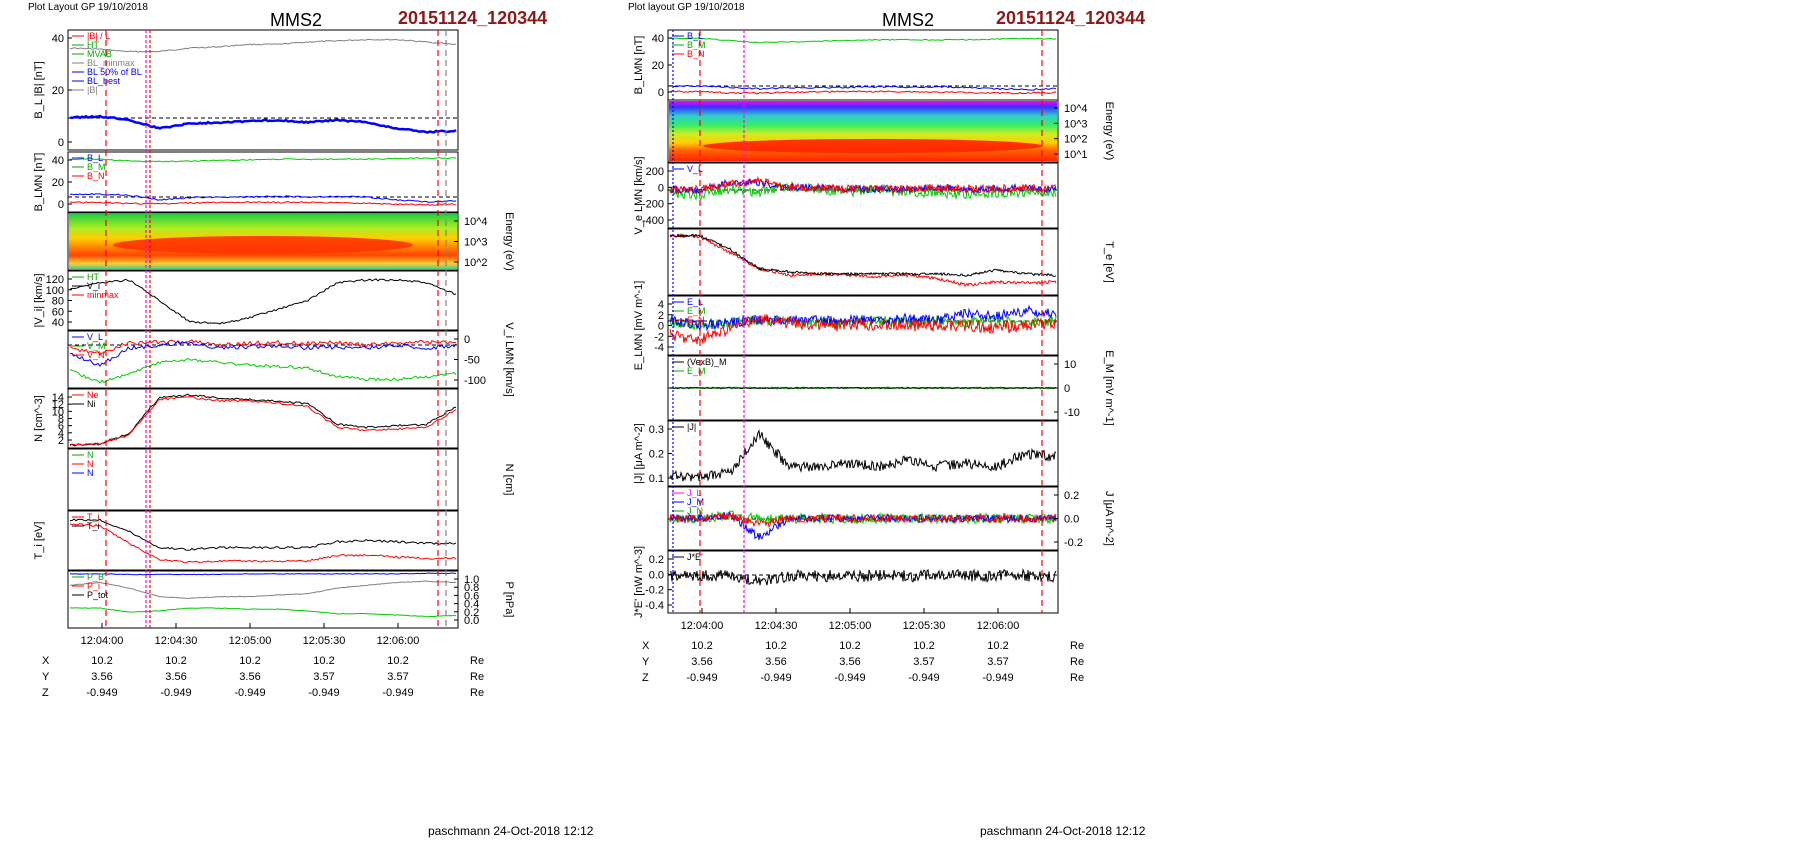 The width and height of the screenshot is (1804, 841). I want to click on y-tick-label: 60, so click(58, 312).